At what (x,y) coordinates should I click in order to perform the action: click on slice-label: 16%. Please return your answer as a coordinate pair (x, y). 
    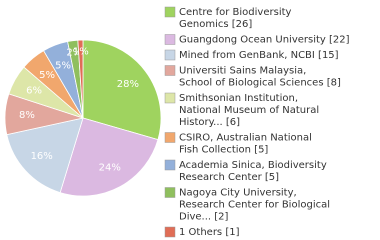
    Looking at the image, I should click on (42, 156).